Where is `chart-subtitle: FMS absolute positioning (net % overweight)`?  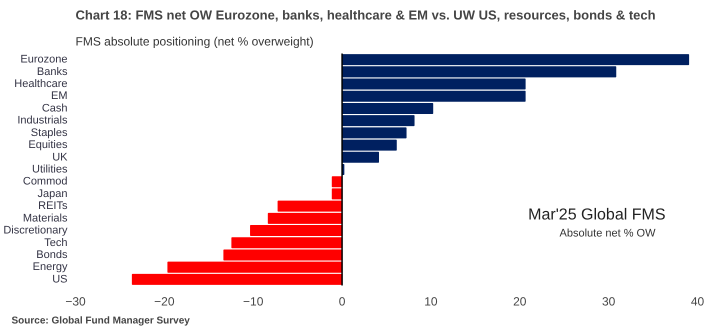 chart-subtitle: FMS absolute positioning (net % overweight) is located at coordinates (195, 41).